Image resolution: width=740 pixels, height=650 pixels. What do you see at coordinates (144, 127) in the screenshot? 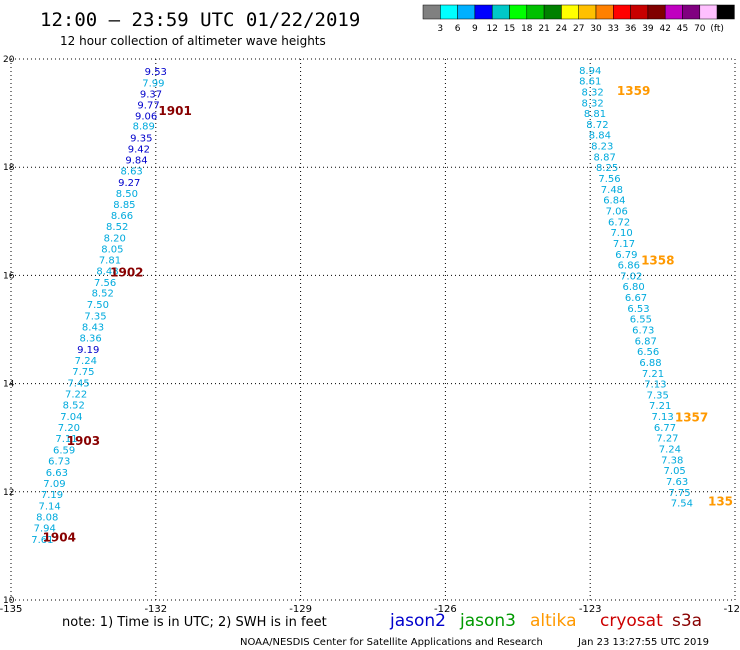
I see `wave-height-value: 8.89` at bounding box center [144, 127].